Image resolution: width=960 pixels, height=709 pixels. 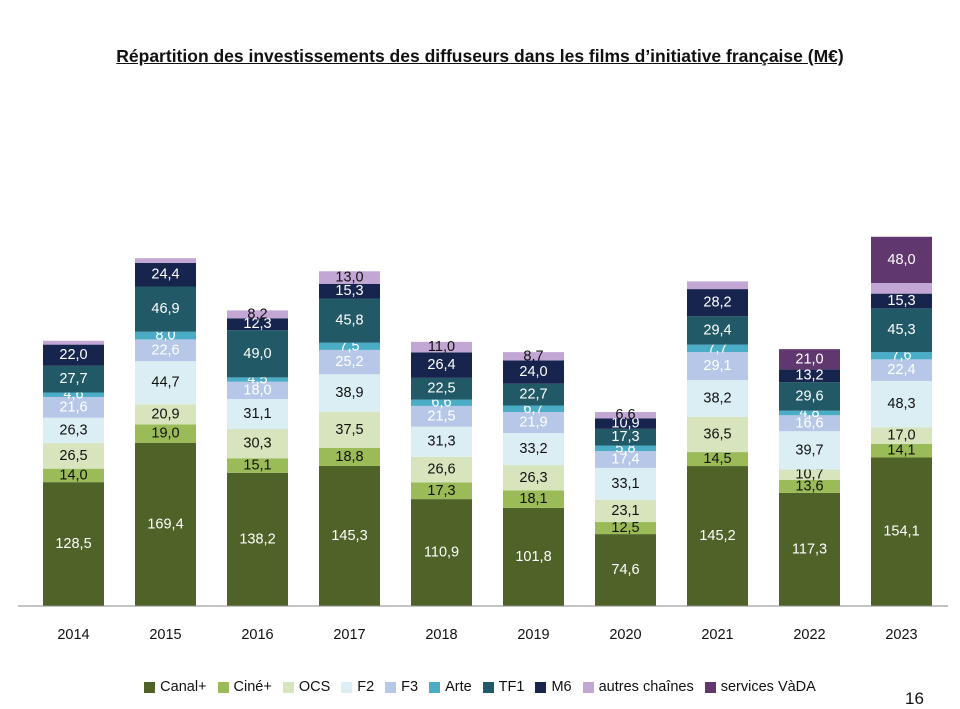 I want to click on legend-label: F3, so click(x=410, y=687).